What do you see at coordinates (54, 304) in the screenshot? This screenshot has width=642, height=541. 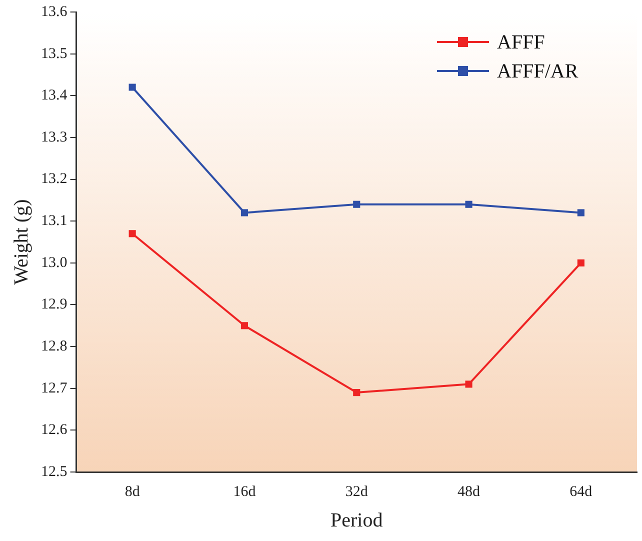 I see `y-tick-label: 12.9` at bounding box center [54, 304].